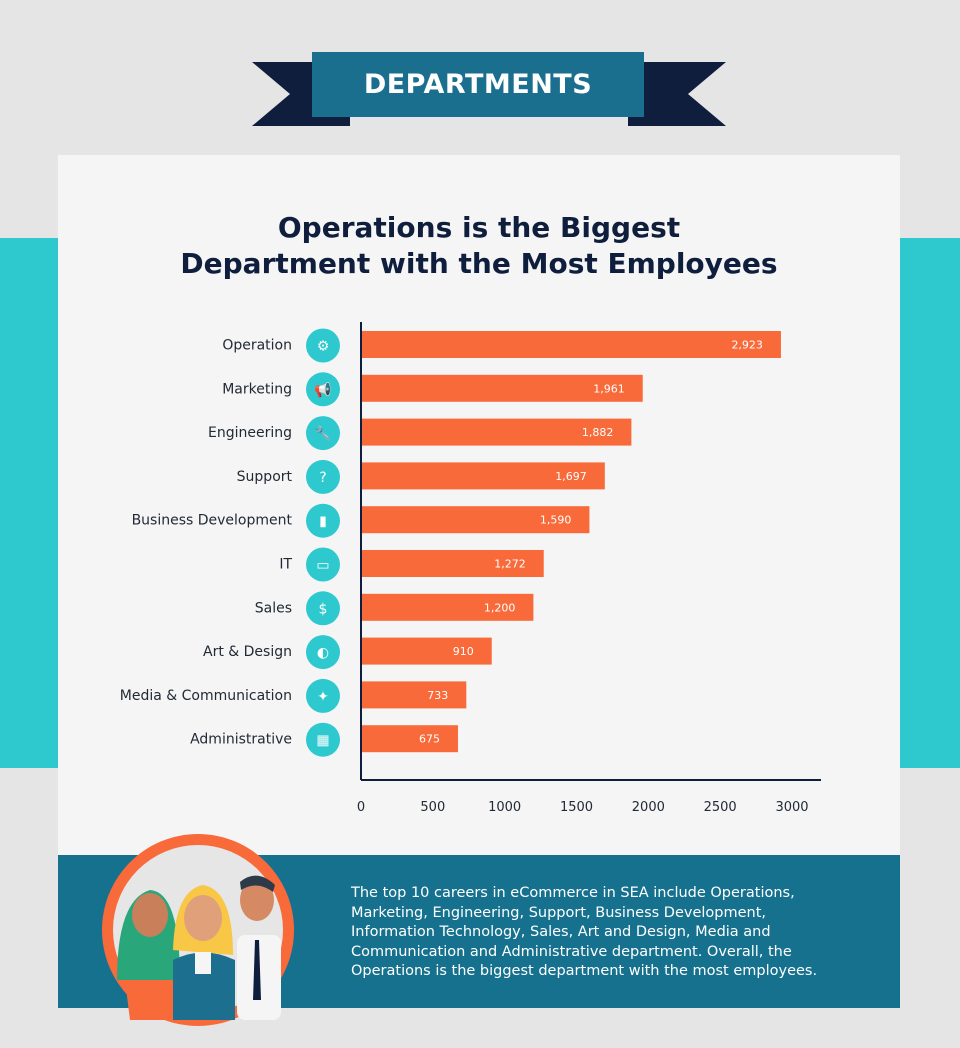 The height and width of the screenshot is (1048, 960). What do you see at coordinates (257, 389) in the screenshot?
I see `category-label: Marketing` at bounding box center [257, 389].